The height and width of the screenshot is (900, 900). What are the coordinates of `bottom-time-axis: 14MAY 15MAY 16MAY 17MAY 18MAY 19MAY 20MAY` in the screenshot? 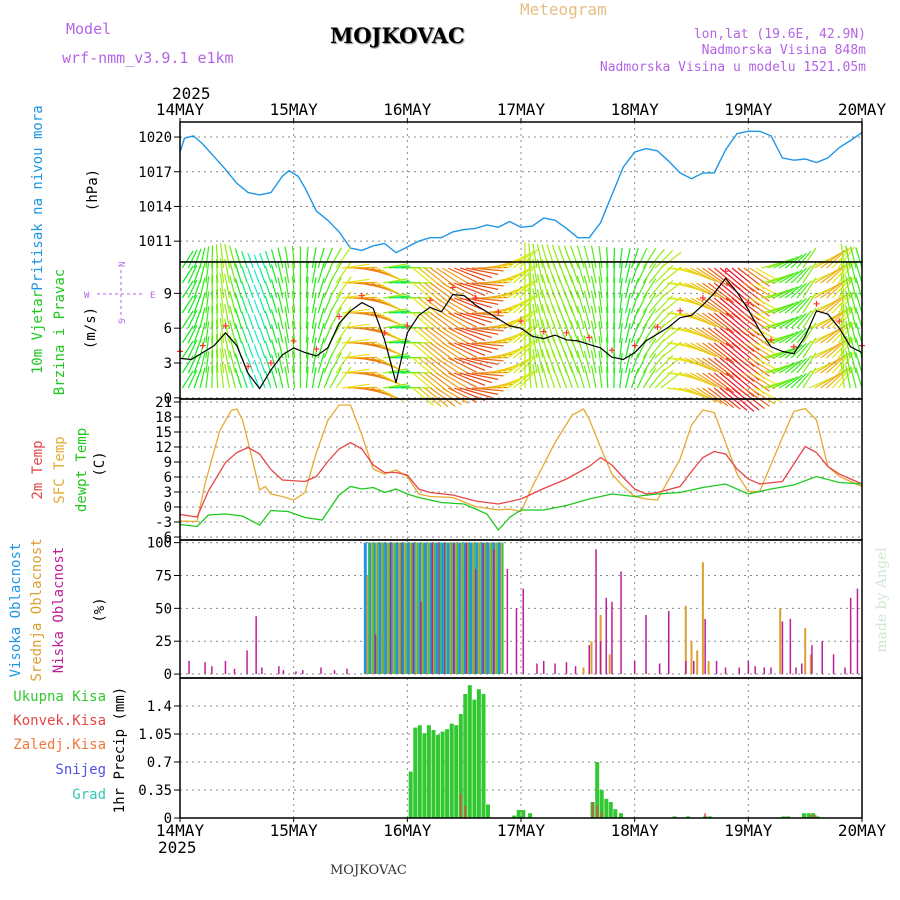 It's located at (521, 829).